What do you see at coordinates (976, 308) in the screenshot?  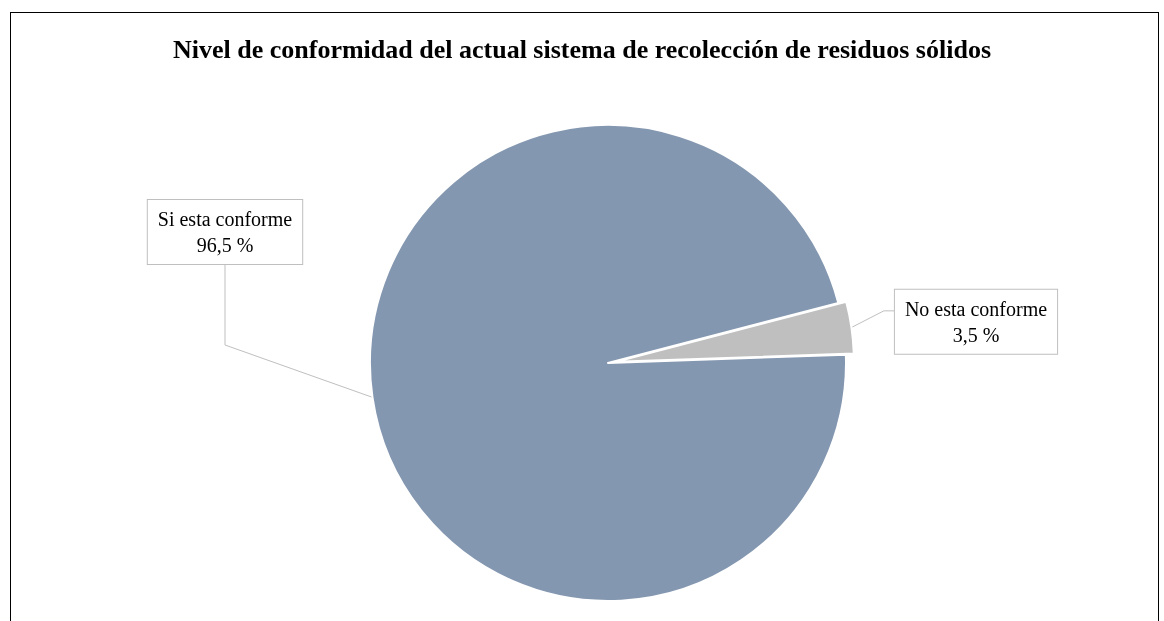 I see `slice-label: No esta conforme` at bounding box center [976, 308].